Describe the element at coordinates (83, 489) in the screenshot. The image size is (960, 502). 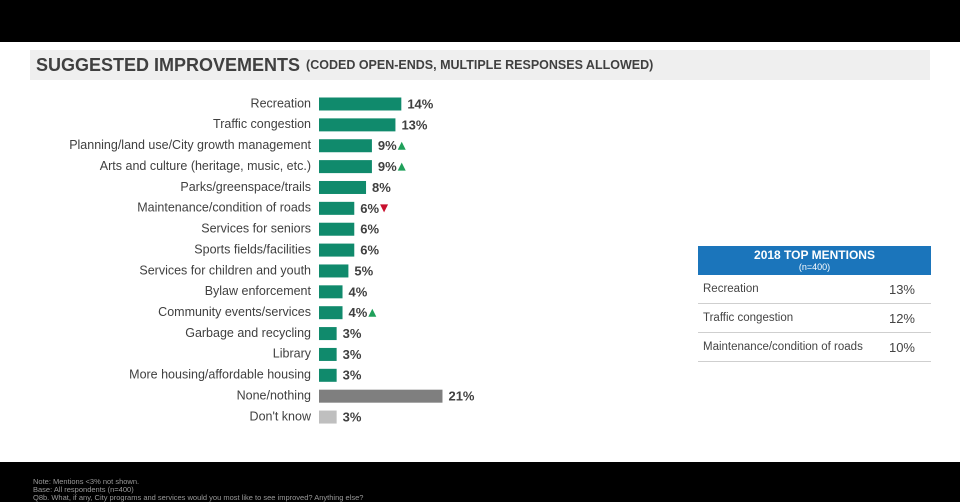
I see `note: Base: All respondents (n=400)` at that location.